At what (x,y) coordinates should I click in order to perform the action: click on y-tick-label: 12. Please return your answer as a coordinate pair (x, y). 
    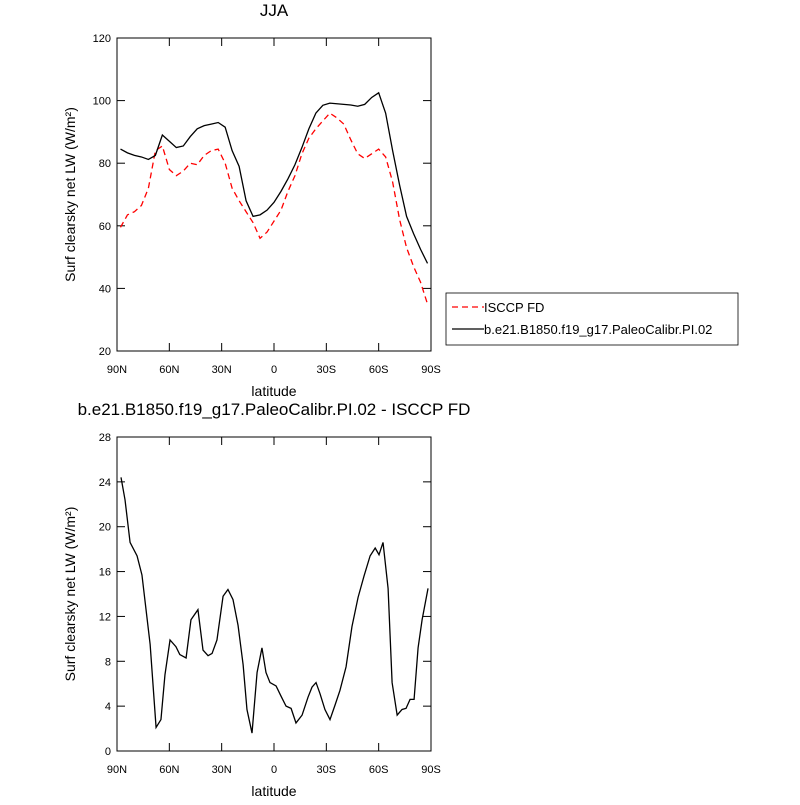
    Looking at the image, I should click on (105, 617).